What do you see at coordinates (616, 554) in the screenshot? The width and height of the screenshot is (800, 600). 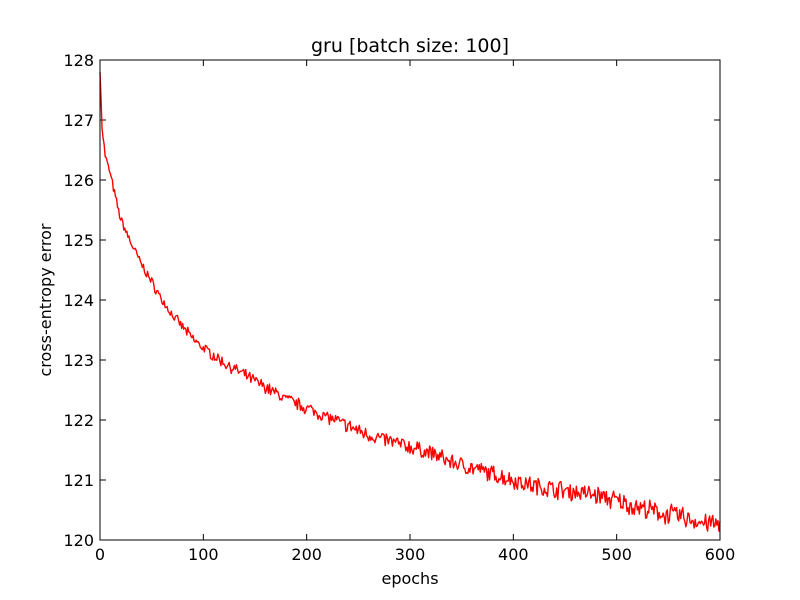 I see `x-tick-label: 500` at bounding box center [616, 554].